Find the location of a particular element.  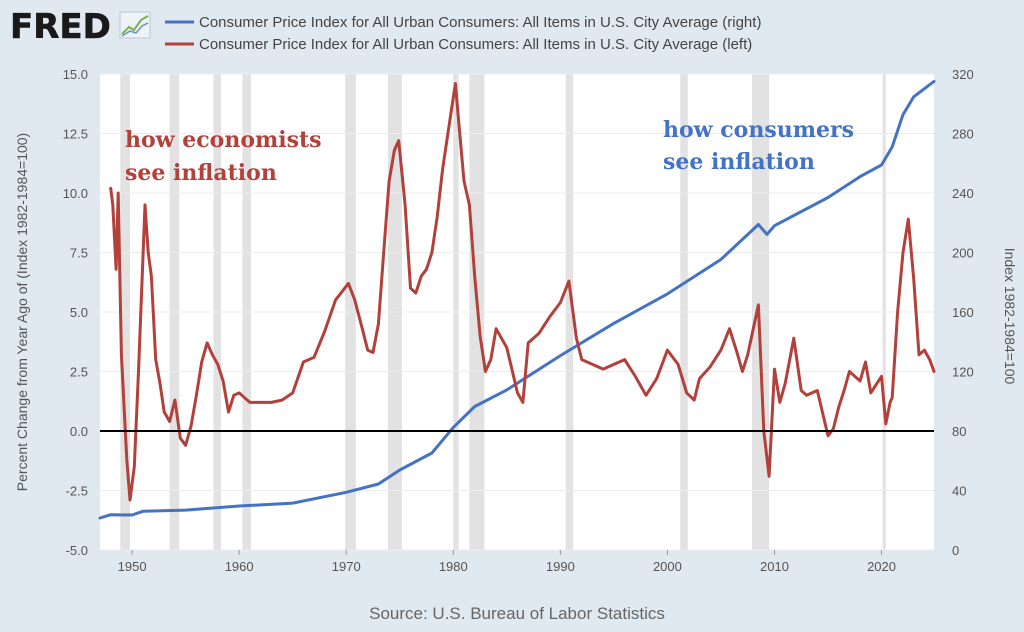

left-tick-label: 10.0 is located at coordinates (75, 193).